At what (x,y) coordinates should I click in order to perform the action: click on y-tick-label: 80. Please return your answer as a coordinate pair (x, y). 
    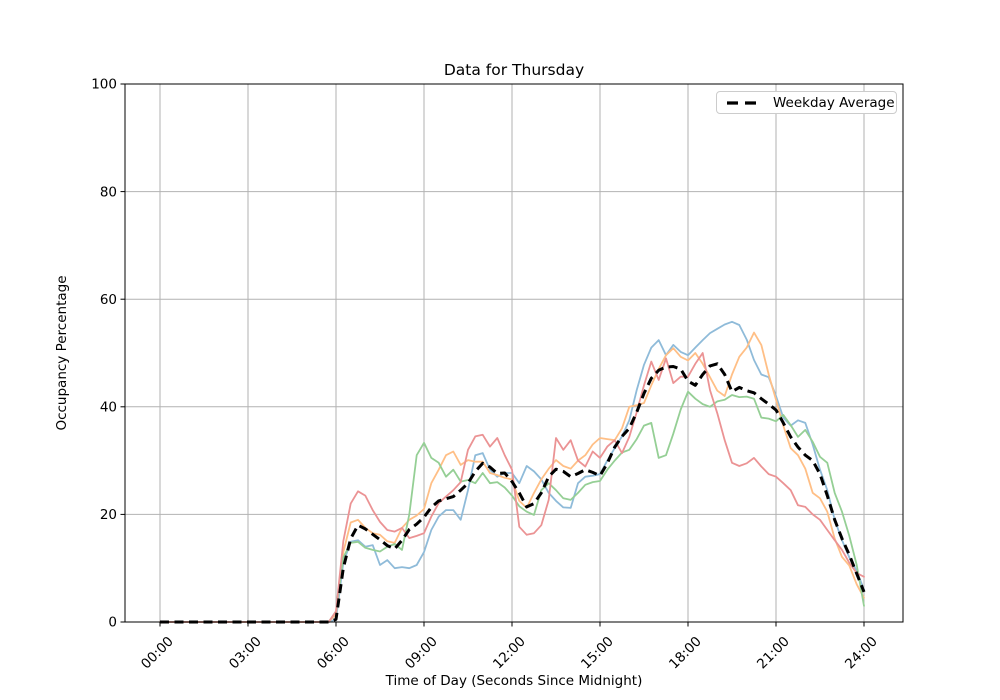
    Looking at the image, I should click on (108, 192).